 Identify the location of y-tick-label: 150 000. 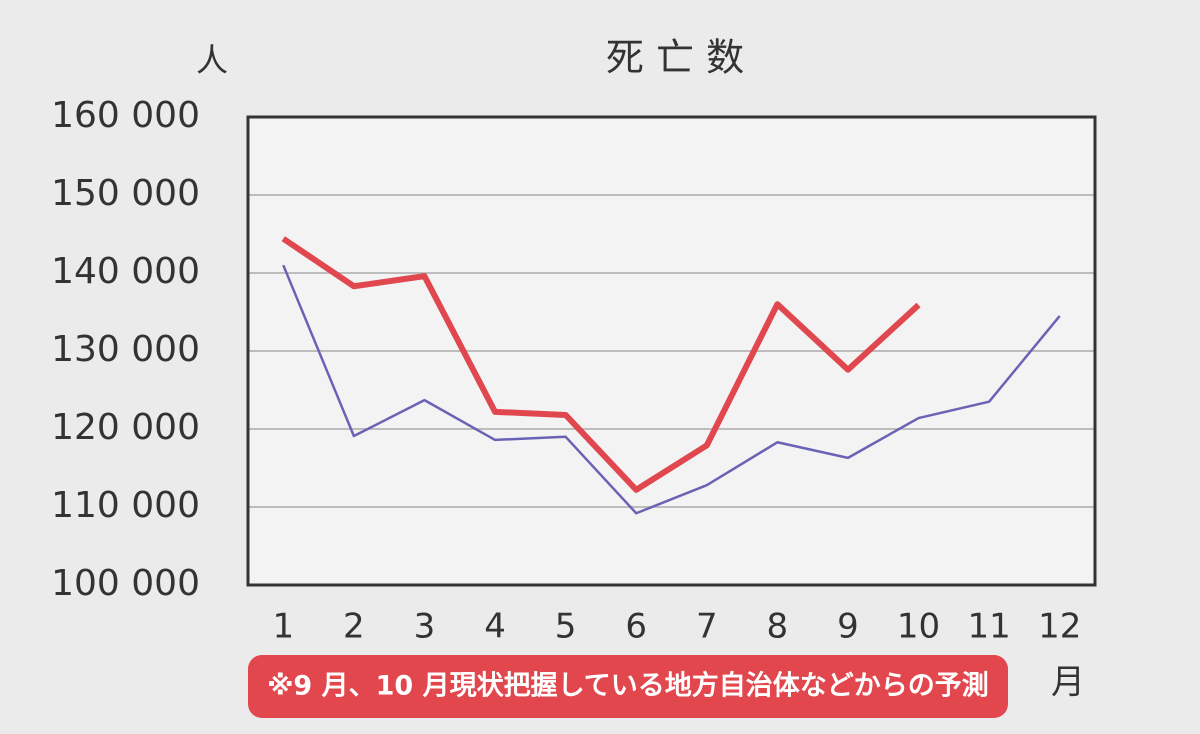
(125, 193).